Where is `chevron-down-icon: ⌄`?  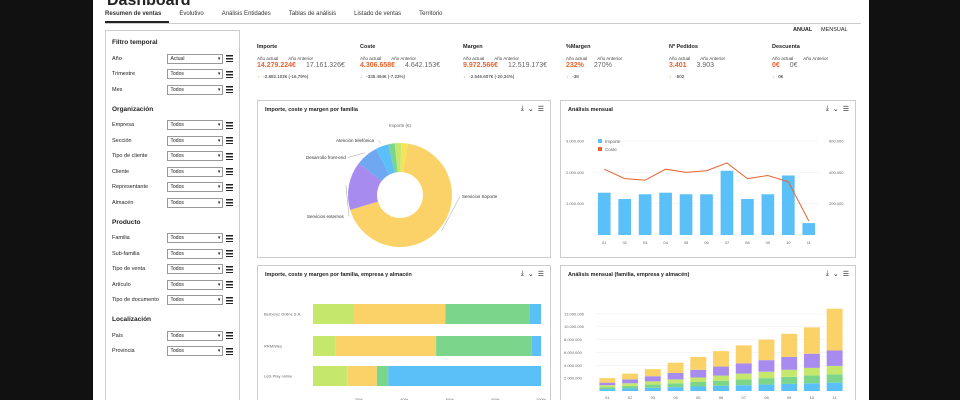 chevron-down-icon: ⌄ is located at coordinates (530, 109).